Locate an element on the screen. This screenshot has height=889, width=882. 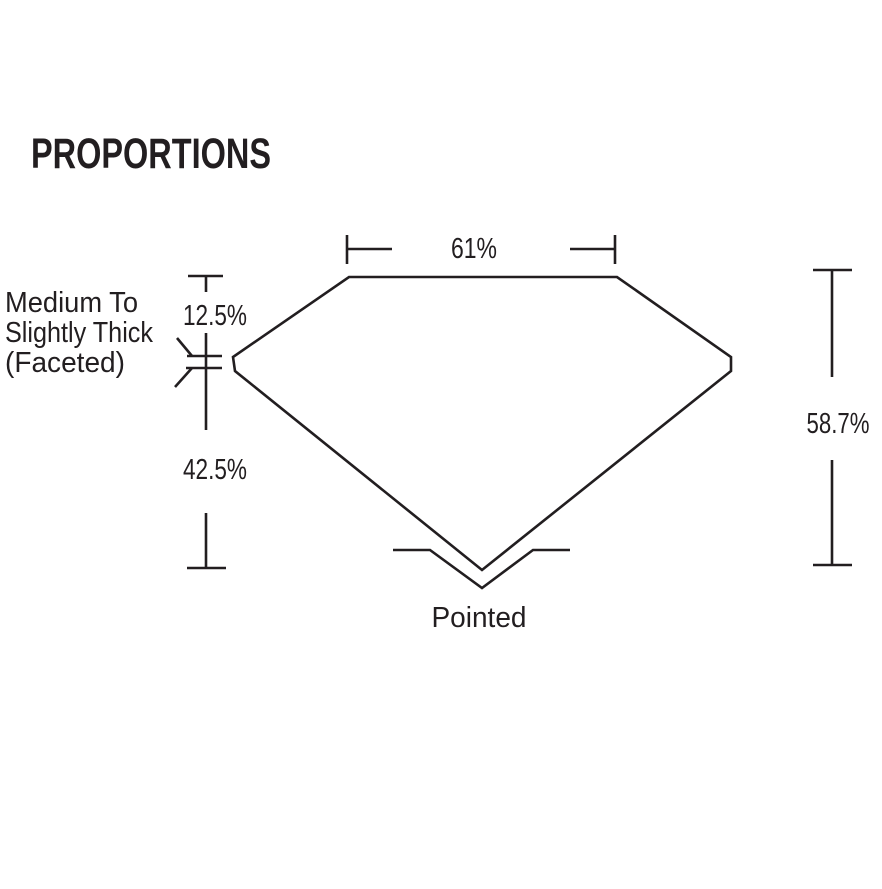
pavilion-depth-dimension: 42.5% is located at coordinates (215, 512).